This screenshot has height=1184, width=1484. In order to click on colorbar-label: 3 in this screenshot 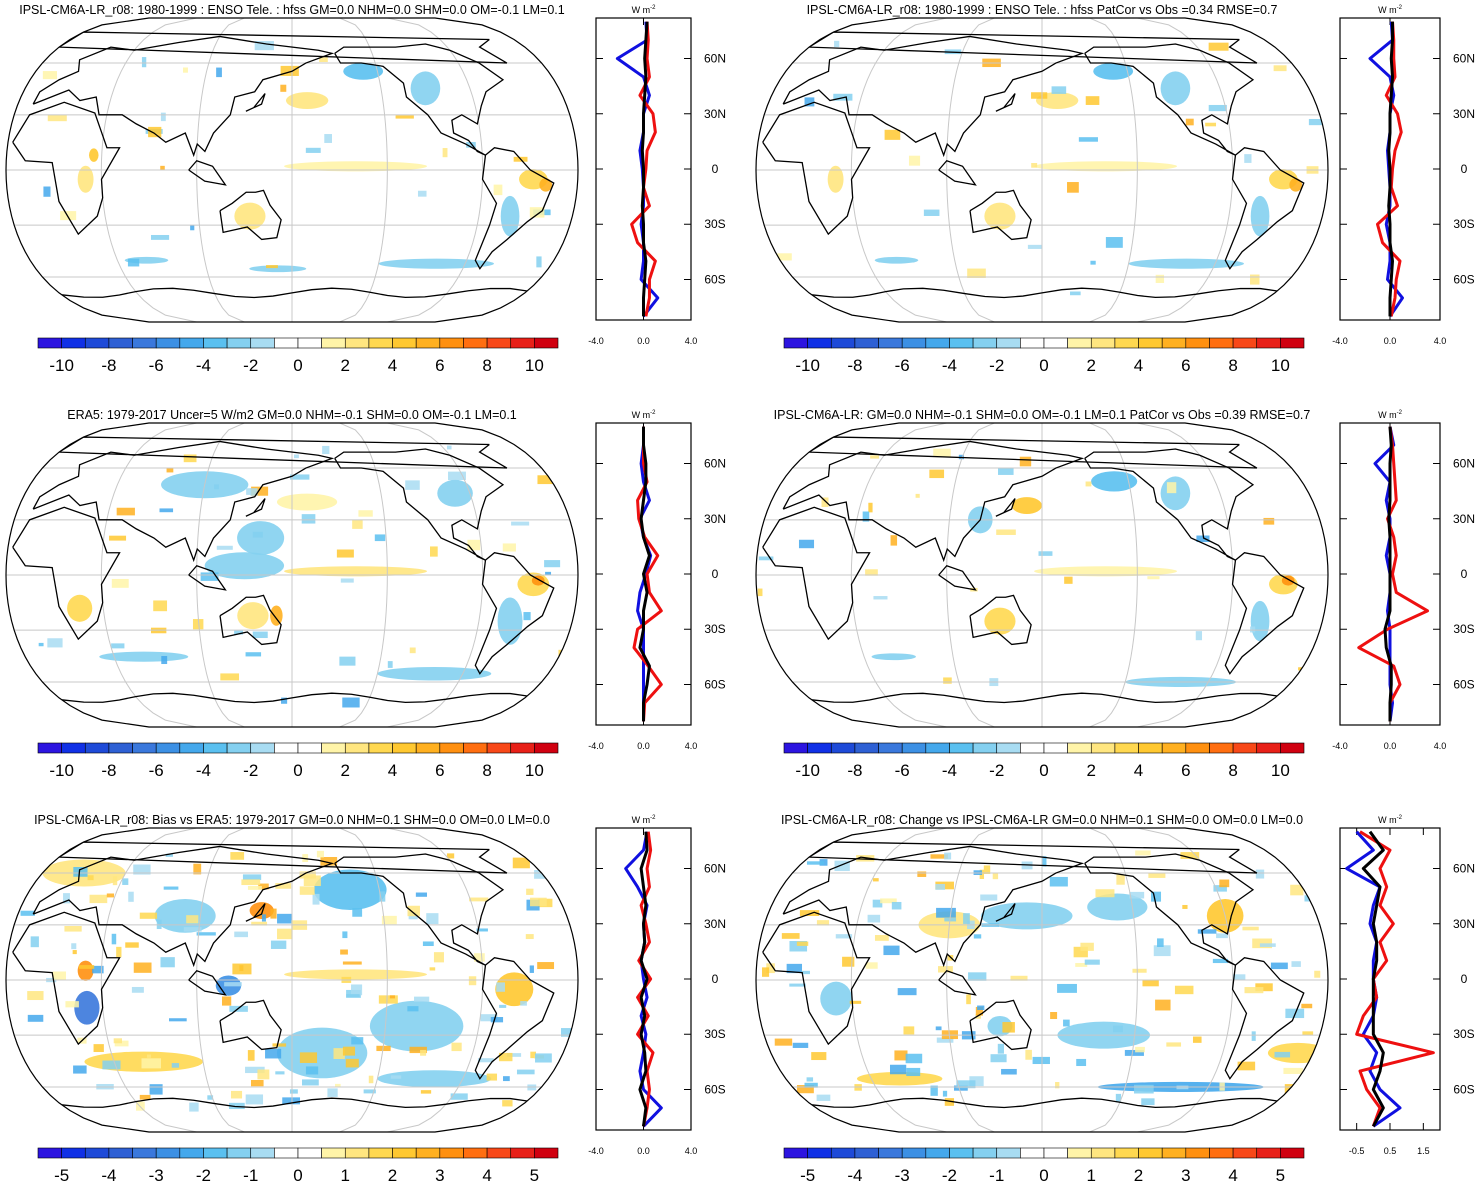, I will do `click(439, 1175)`.